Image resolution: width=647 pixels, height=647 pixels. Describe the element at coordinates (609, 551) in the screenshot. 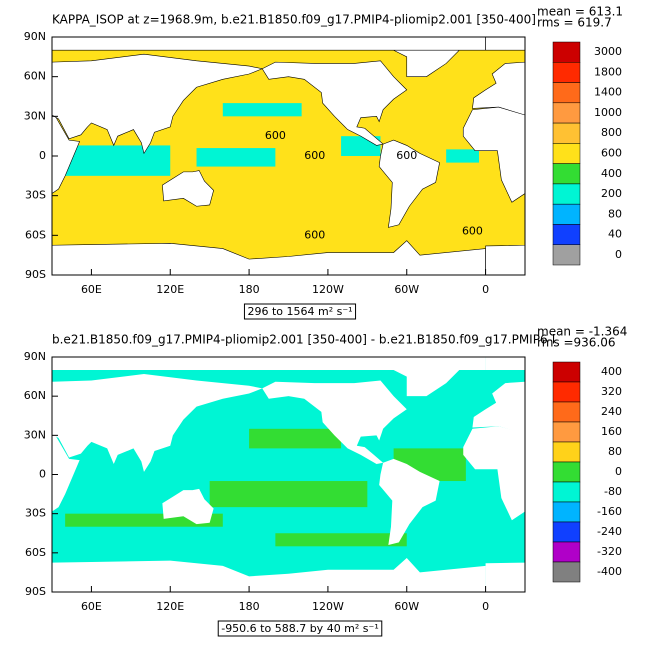

I see `colorbar-label: -320` at that location.